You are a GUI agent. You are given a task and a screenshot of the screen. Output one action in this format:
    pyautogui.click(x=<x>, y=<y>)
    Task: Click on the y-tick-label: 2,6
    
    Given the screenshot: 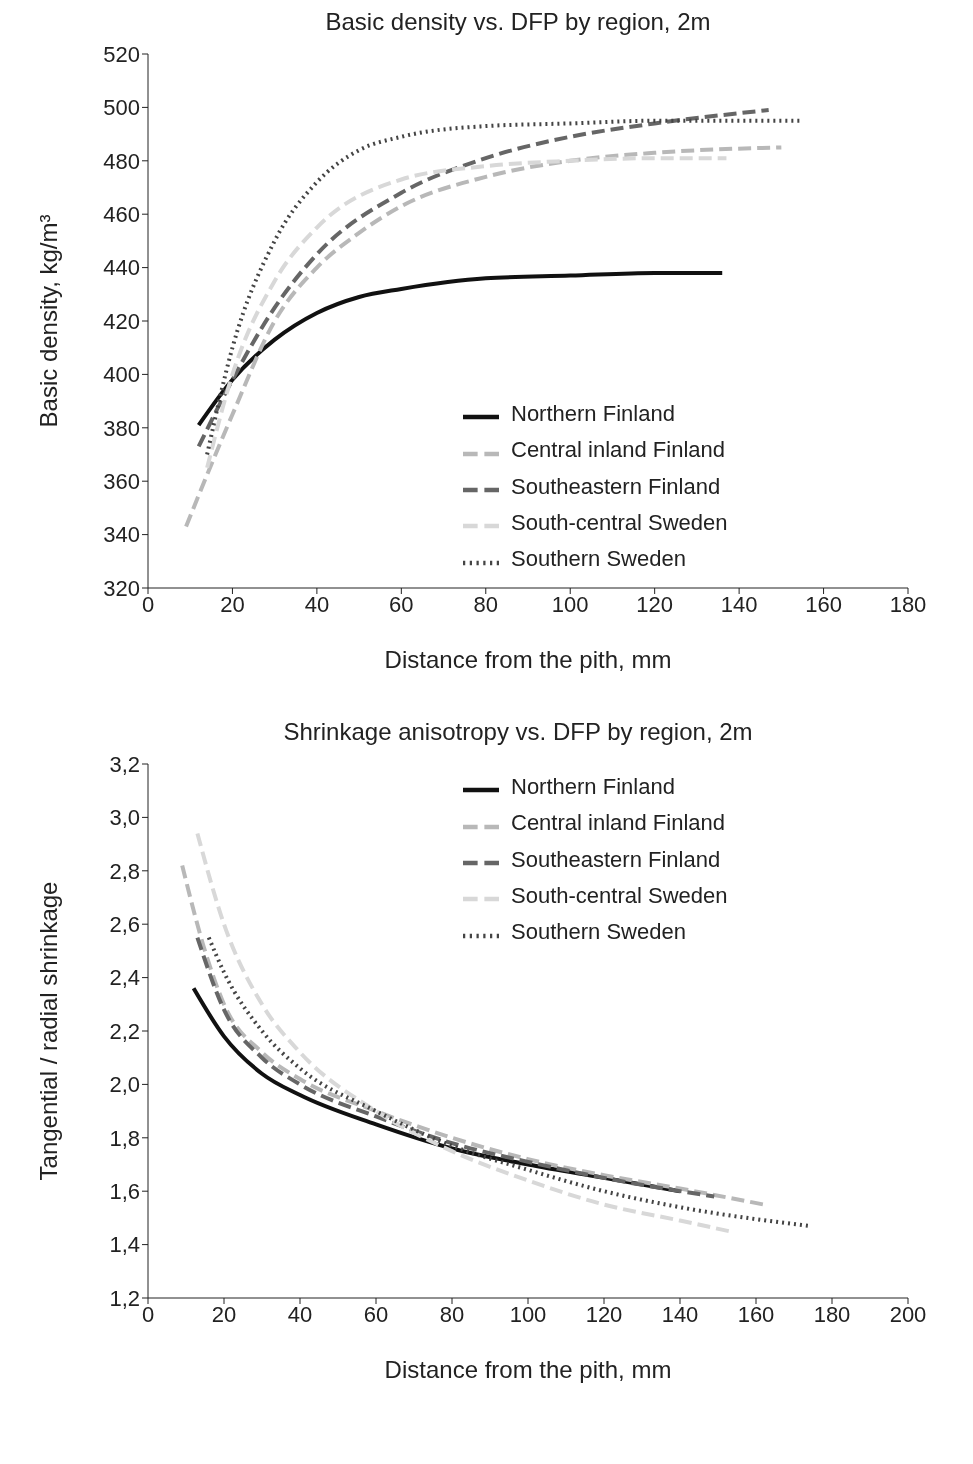 What is the action you would take?
    pyautogui.click(x=124, y=925)
    